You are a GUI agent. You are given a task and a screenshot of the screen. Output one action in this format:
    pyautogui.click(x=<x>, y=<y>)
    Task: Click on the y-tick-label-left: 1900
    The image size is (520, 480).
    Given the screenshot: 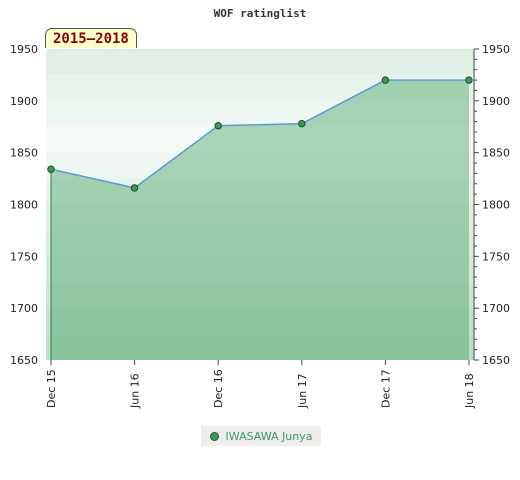 What is the action you would take?
    pyautogui.click(x=24, y=101)
    